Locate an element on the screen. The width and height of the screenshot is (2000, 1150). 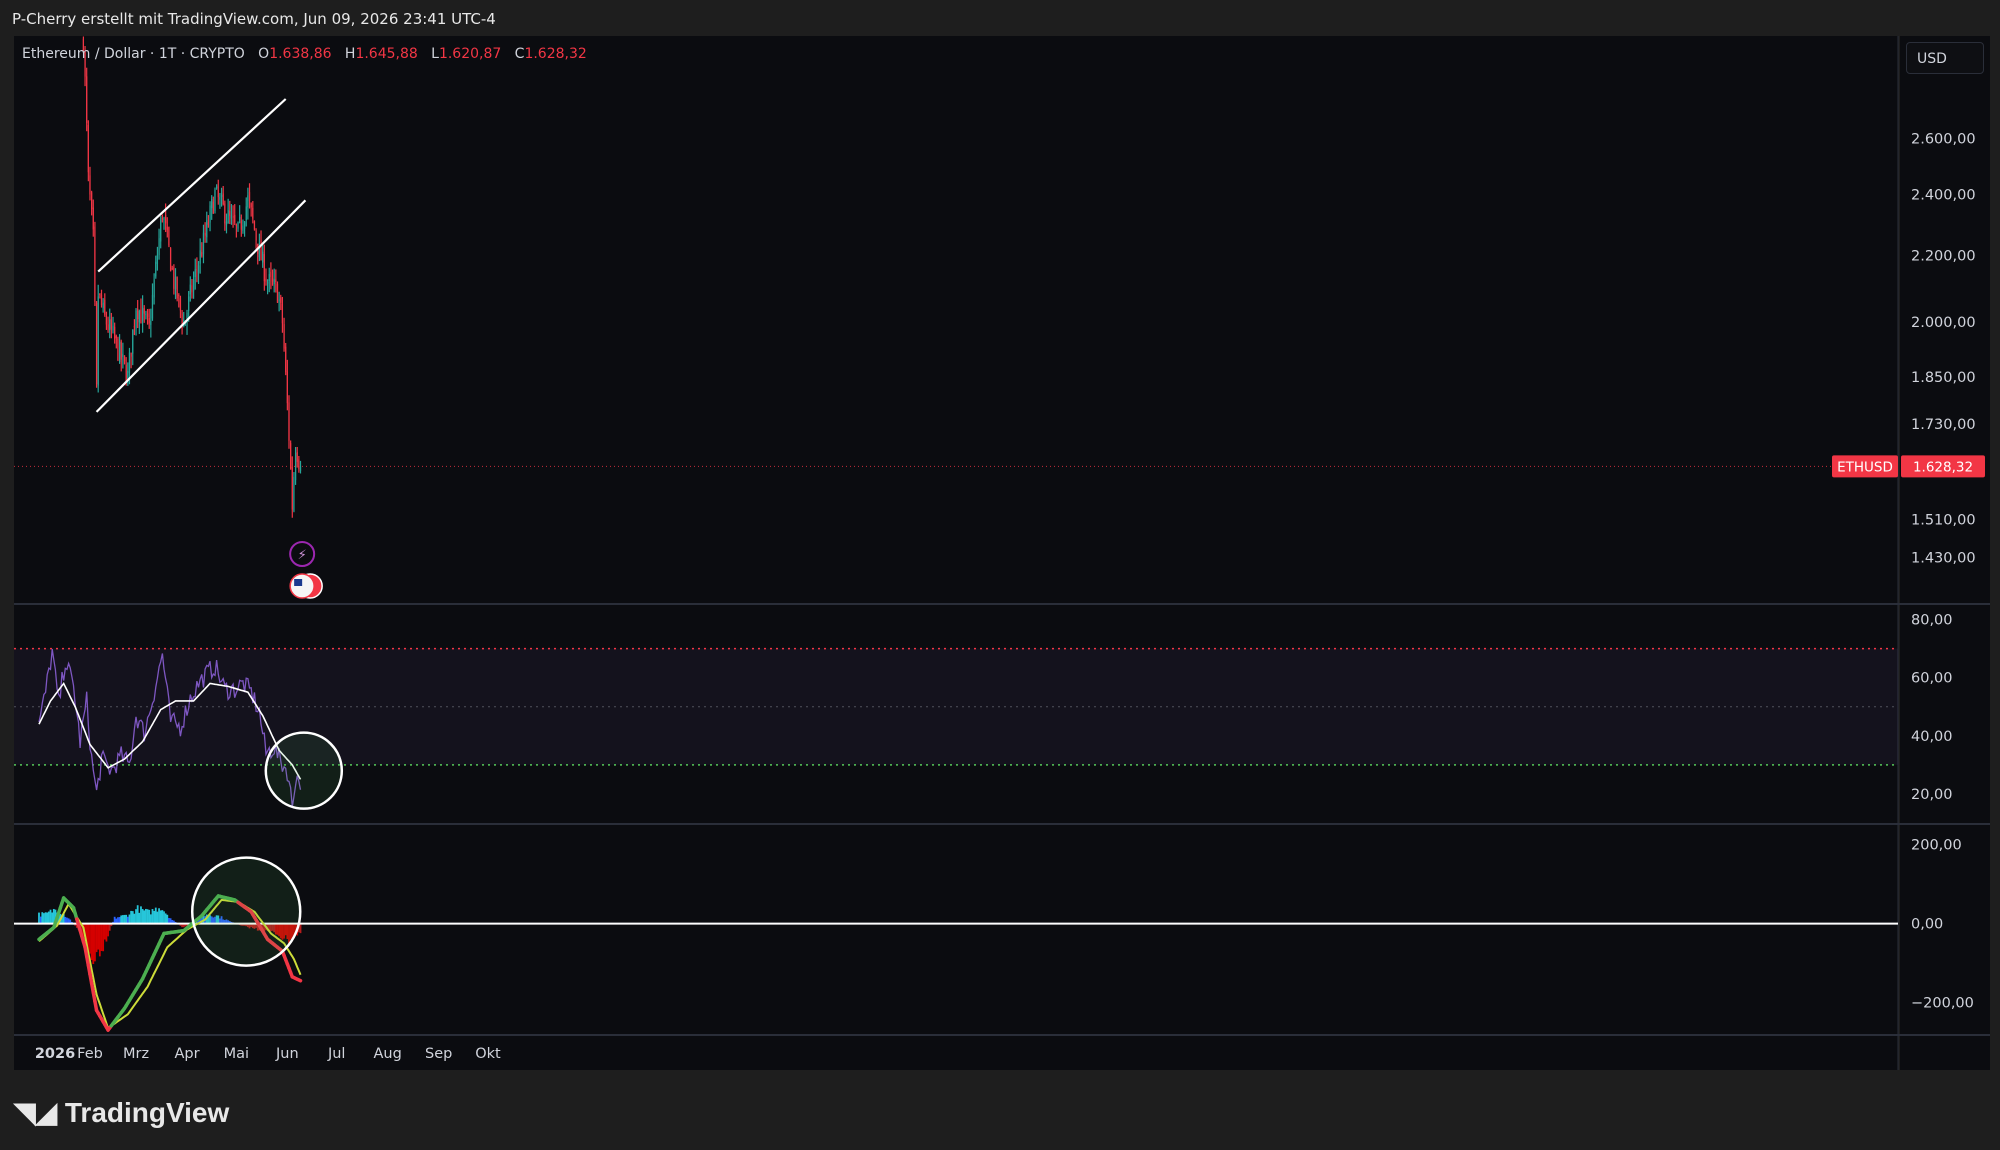
tradingview-logo: ◥◢ TradingView is located at coordinates (121, 1112).